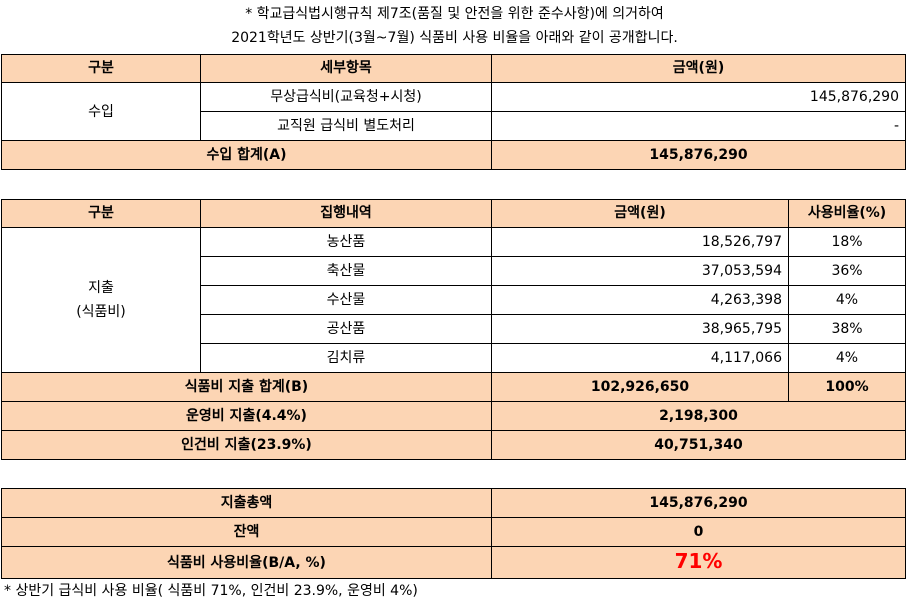 Image resolution: width=909 pixels, height=605 pixels. I want to click on expense-amount: 37,053,594, so click(640, 271).